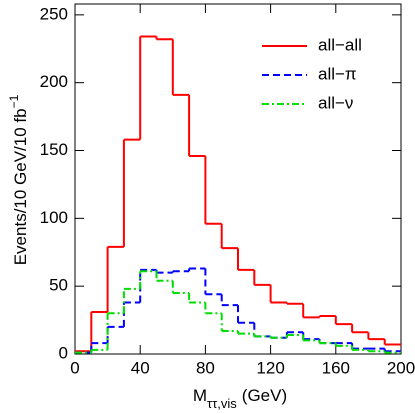 The image size is (415, 414). What do you see at coordinates (63, 352) in the screenshot?
I see `y-tick-label: 0` at bounding box center [63, 352].